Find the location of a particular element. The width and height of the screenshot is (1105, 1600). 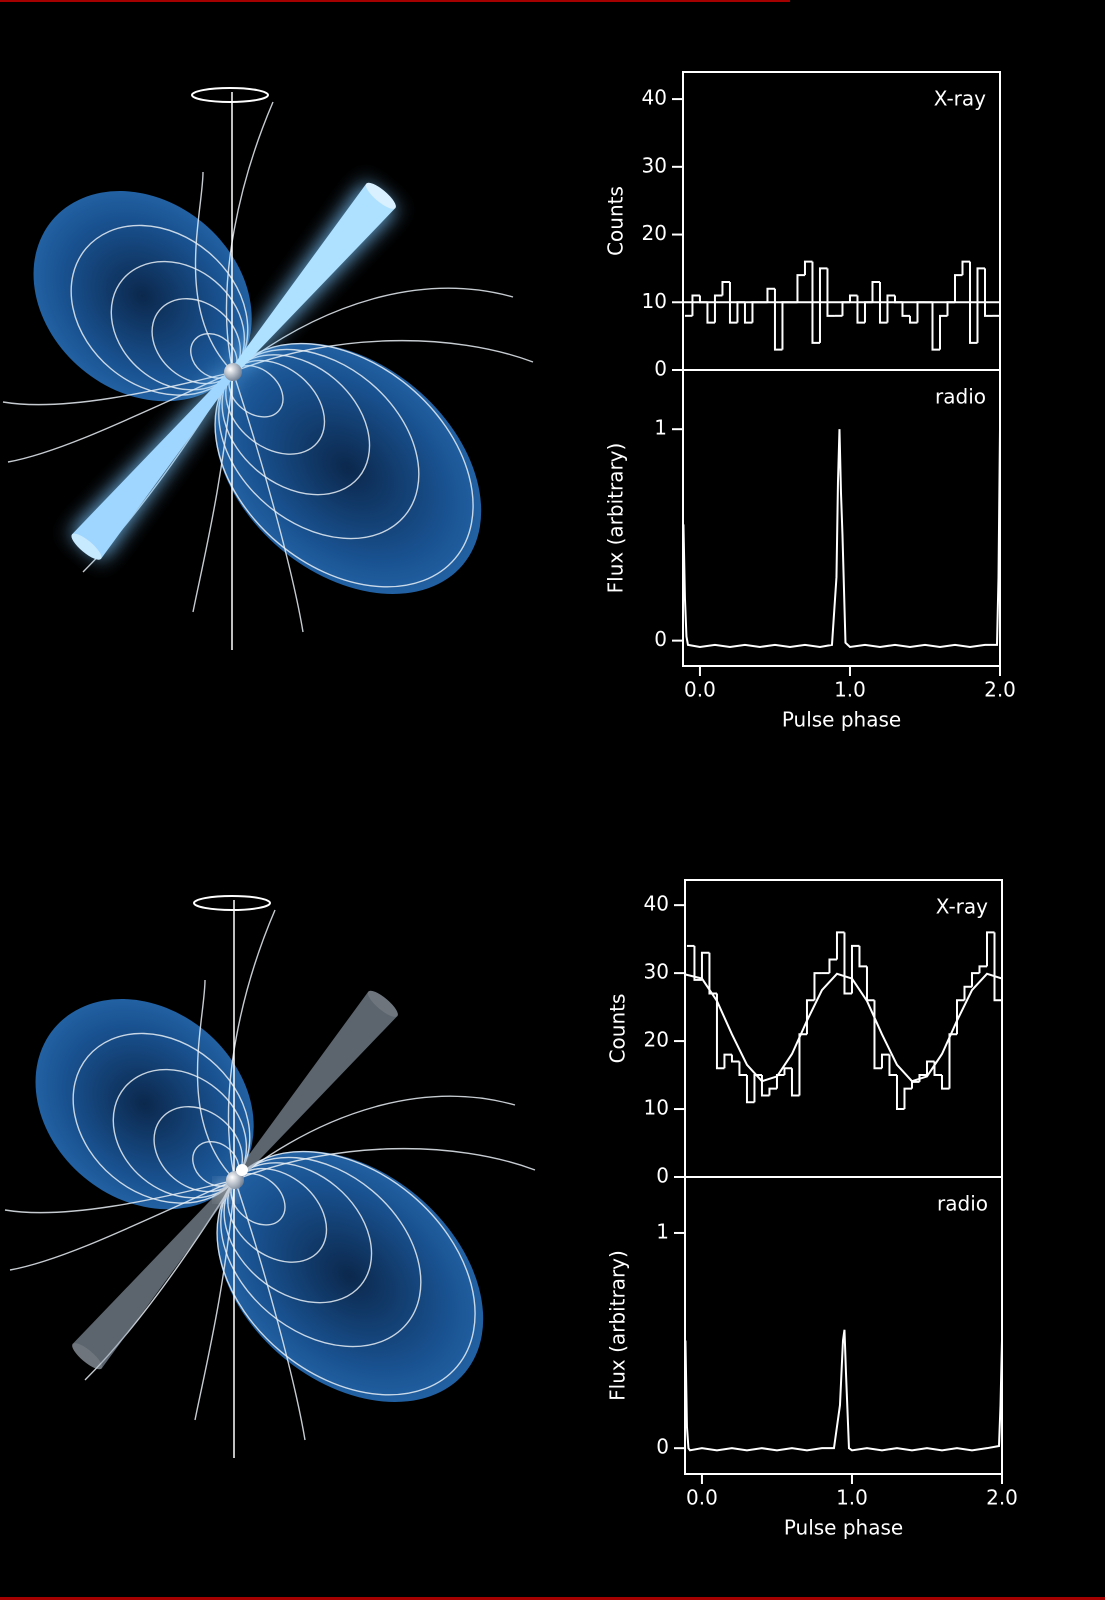

top-rule is located at coordinates (395, 1).